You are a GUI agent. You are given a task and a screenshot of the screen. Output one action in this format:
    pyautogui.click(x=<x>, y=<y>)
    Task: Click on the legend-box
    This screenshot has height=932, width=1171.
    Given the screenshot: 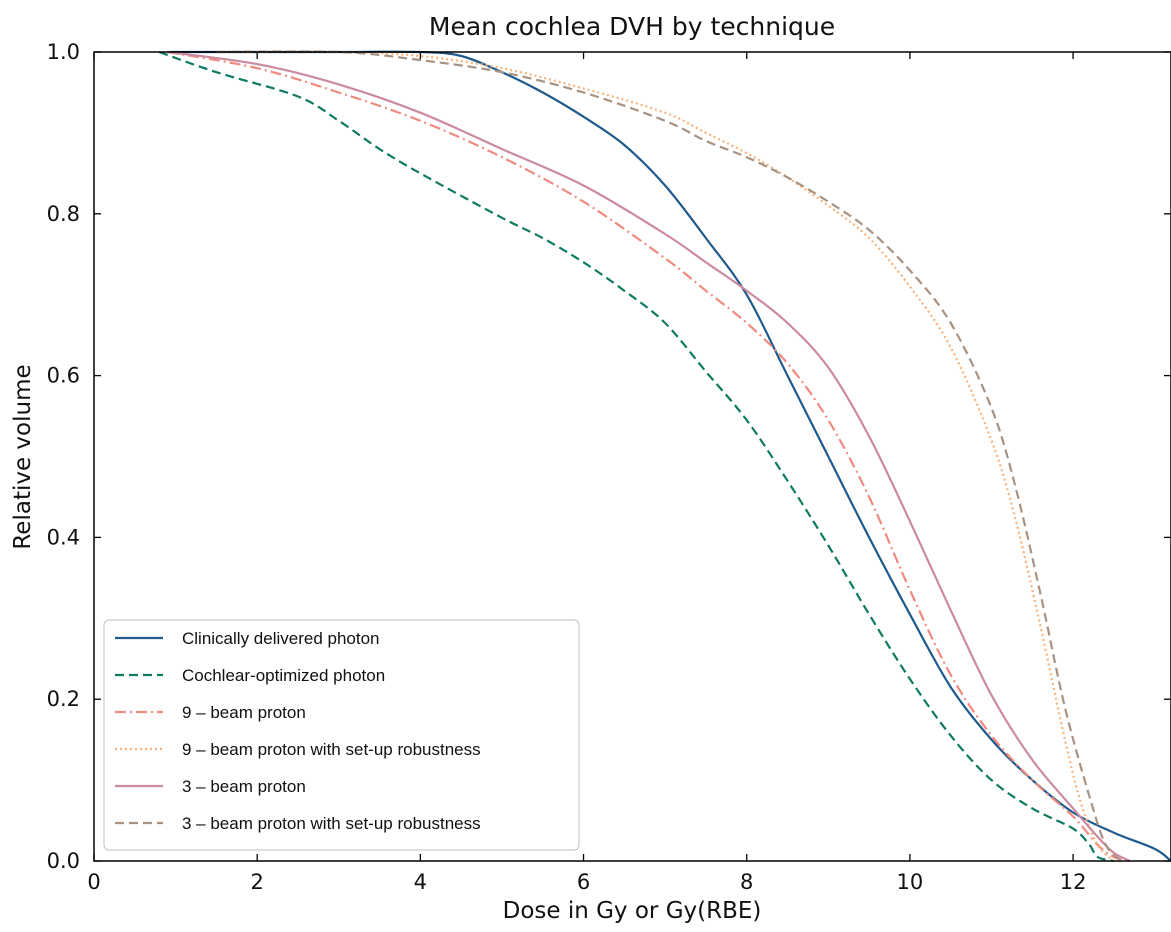 What is the action you would take?
    pyautogui.click(x=341, y=735)
    